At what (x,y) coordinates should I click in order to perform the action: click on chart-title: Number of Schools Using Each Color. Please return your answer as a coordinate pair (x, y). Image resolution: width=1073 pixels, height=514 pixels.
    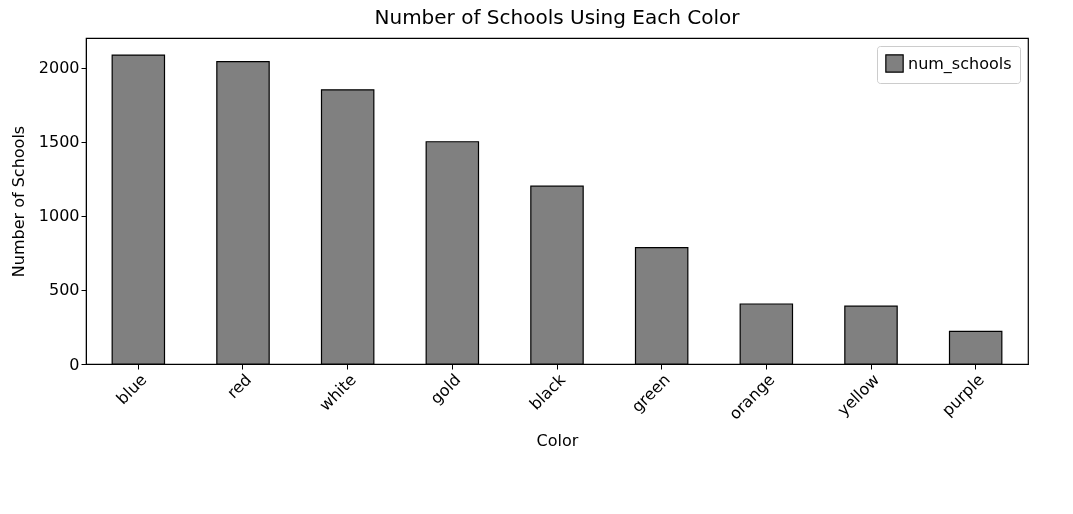
    Looking at the image, I should click on (557, 17).